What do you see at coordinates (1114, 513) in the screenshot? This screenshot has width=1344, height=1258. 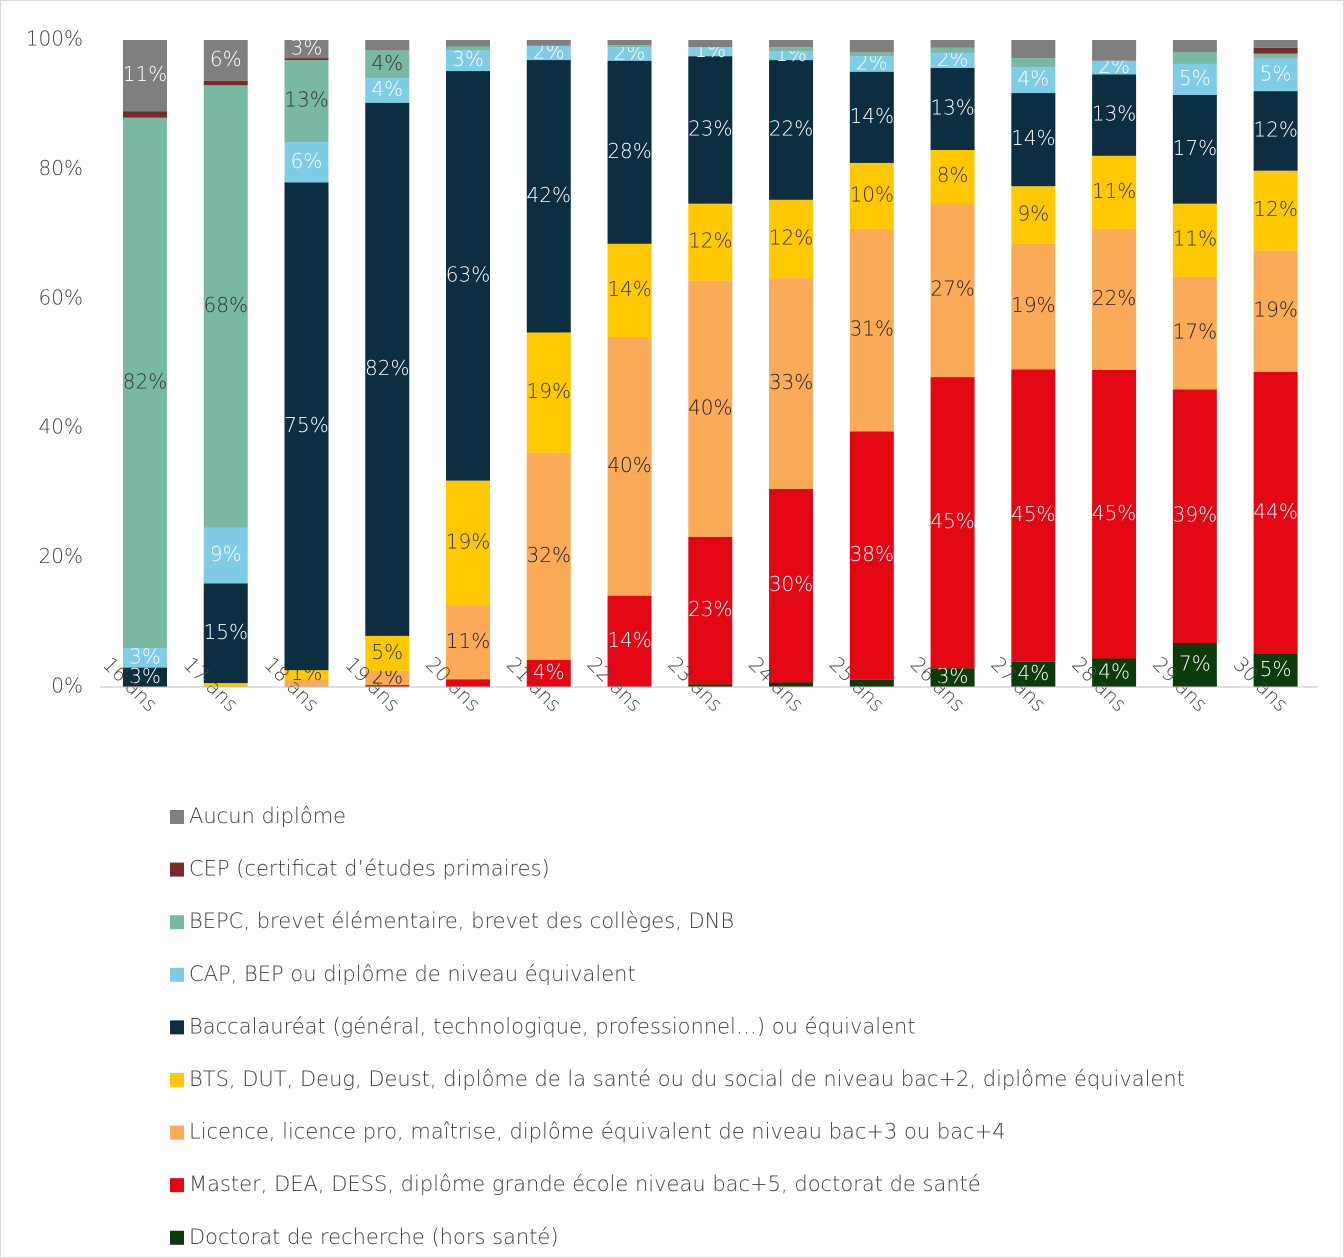 I see `data-label: 45%` at bounding box center [1114, 513].